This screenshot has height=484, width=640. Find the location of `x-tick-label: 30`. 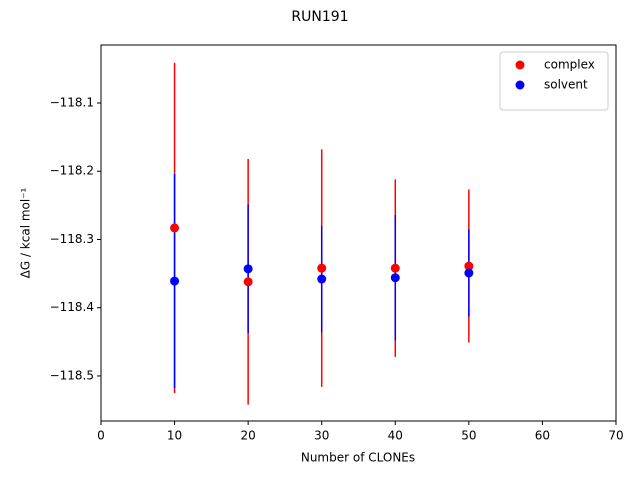

x-tick-label: 30 is located at coordinates (321, 436).